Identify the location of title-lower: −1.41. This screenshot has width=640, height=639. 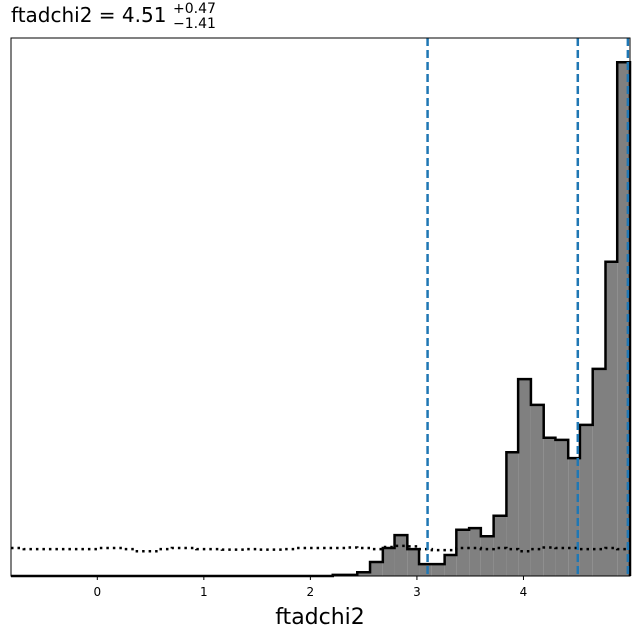
(194, 24).